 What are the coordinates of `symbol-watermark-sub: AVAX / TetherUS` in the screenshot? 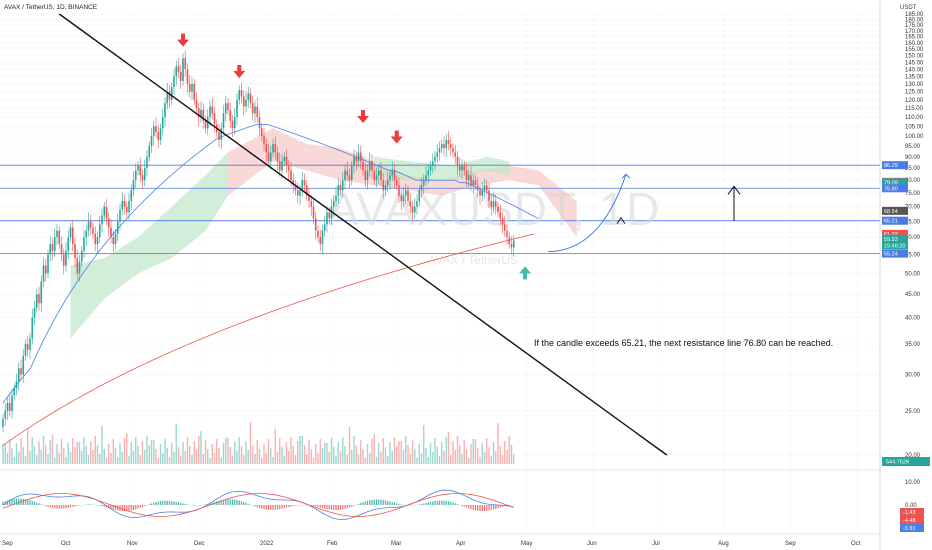 It's located at (473, 260).